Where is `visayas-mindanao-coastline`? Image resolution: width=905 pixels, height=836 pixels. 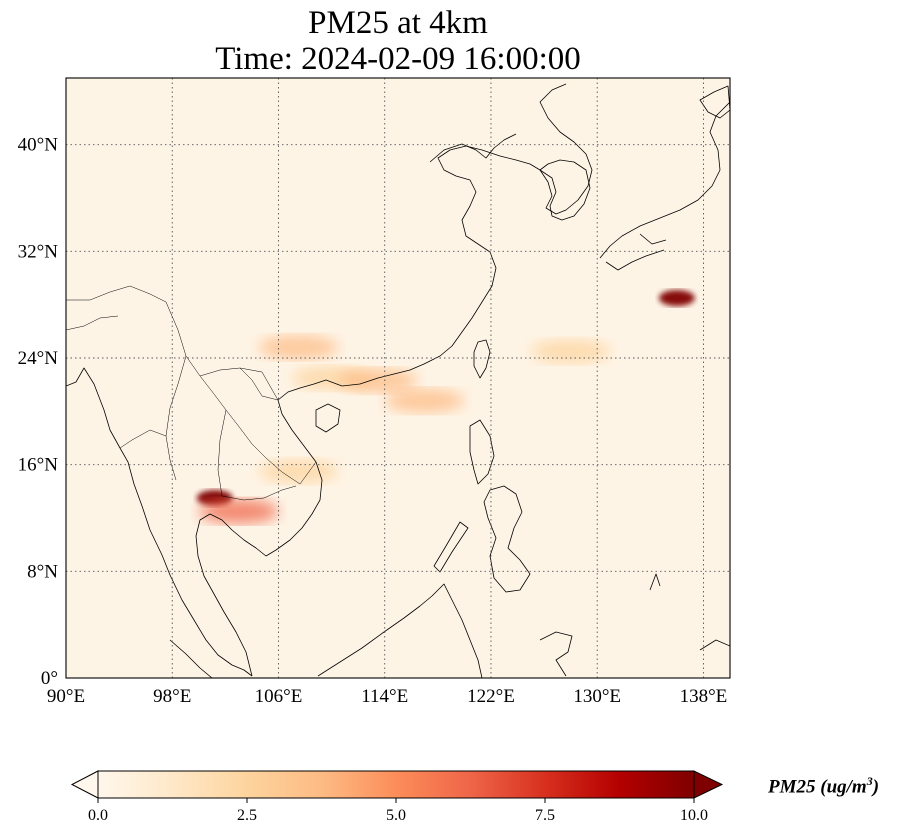 visayas-mindanao-coastline is located at coordinates (507, 539).